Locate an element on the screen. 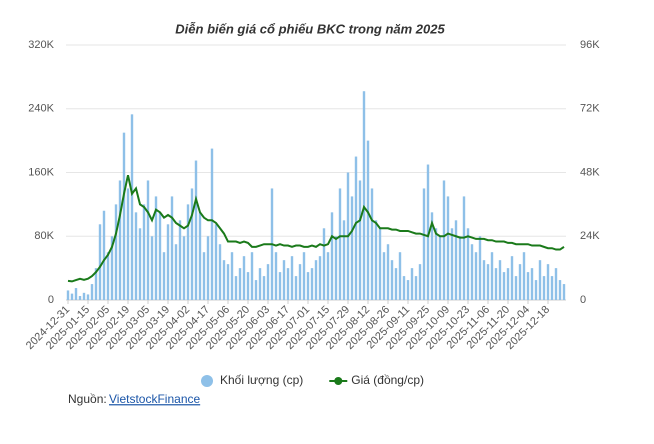 Image resolution: width=654 pixels, height=444 pixels. y-tick-label: 0 is located at coordinates (51, 300).